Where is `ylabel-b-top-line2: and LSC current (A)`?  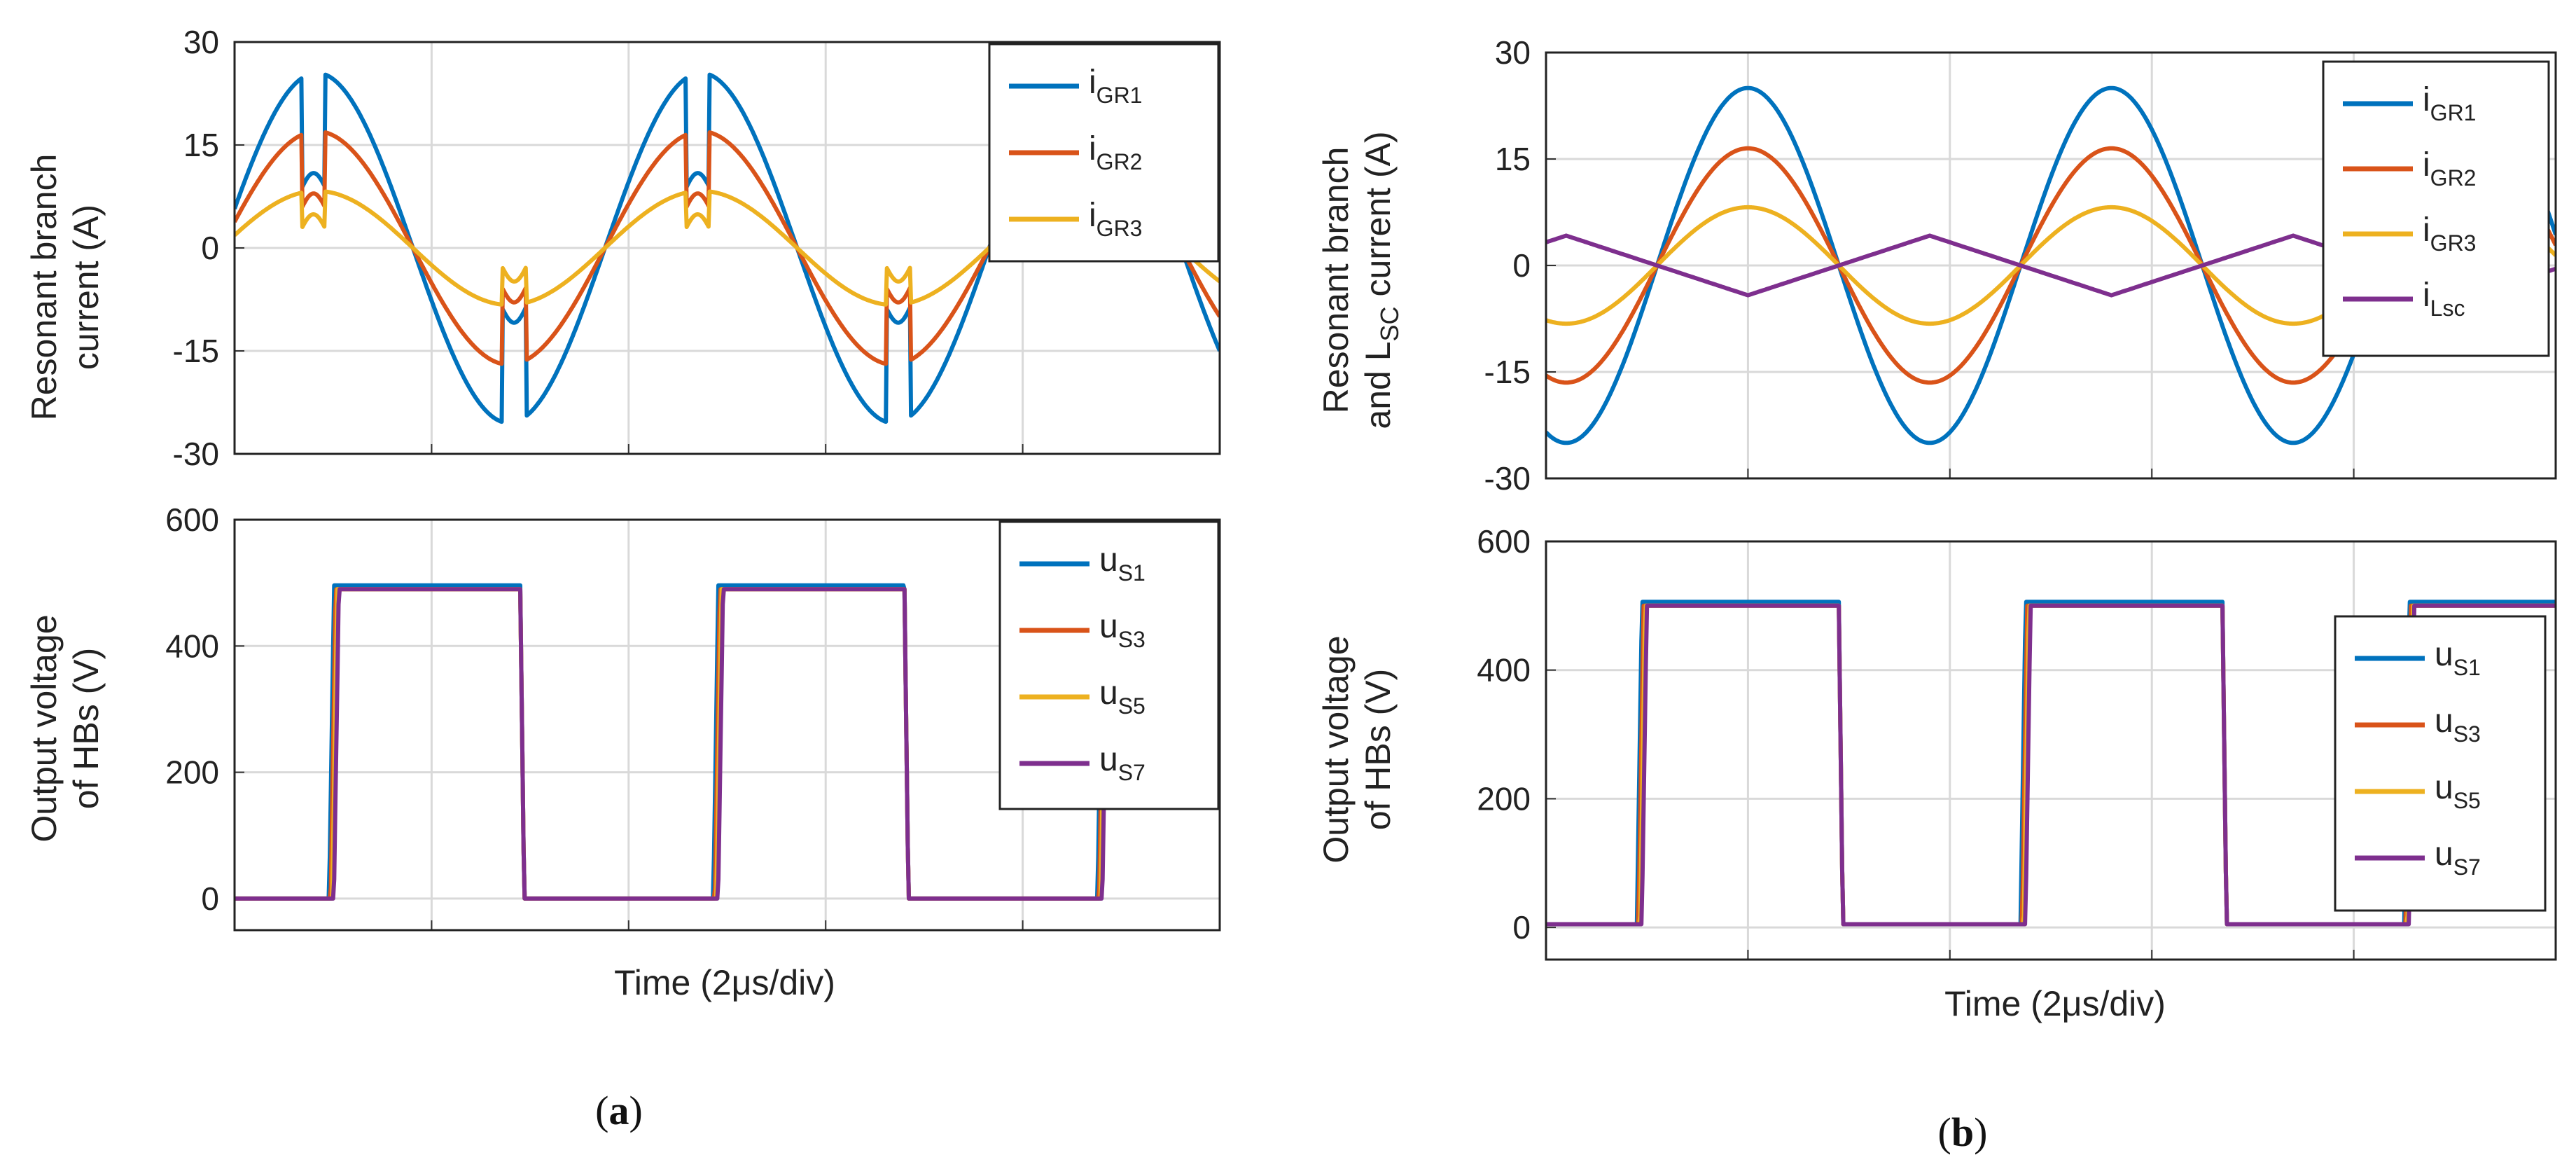
ylabel-b-top-line2: and LSC current (A) is located at coordinates (1381, 280).